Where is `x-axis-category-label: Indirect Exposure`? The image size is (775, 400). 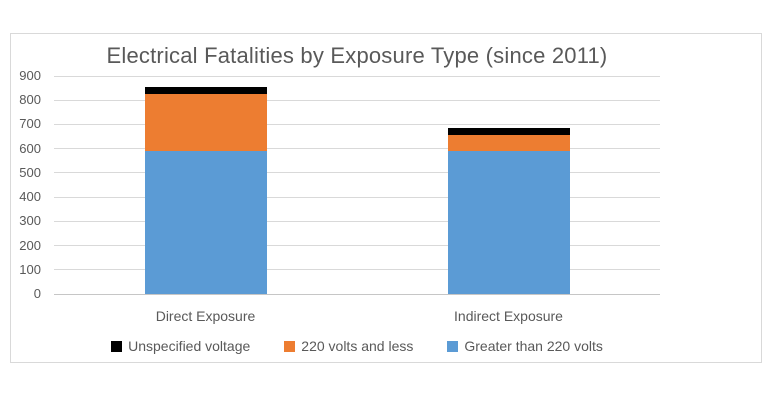 x-axis-category-label: Indirect Exposure is located at coordinates (508, 316).